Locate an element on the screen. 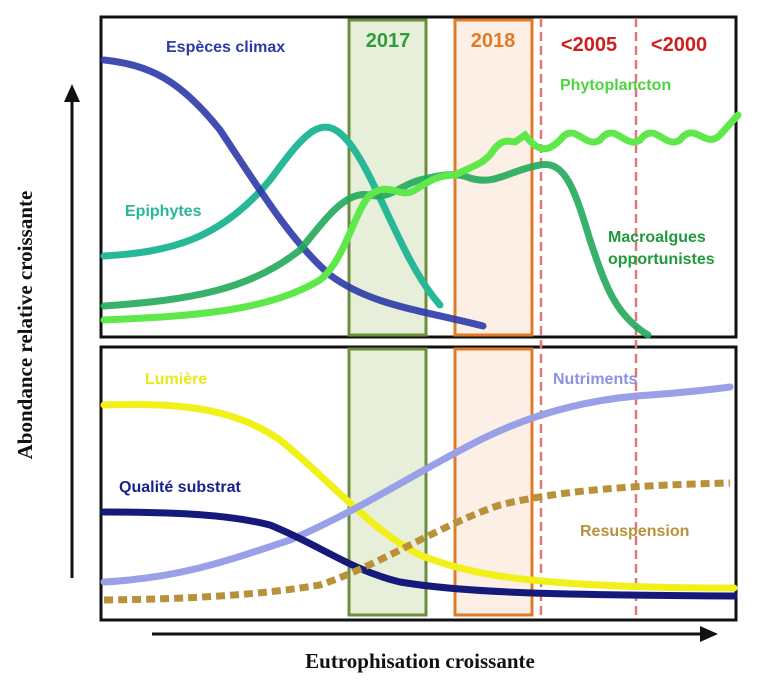 The height and width of the screenshot is (690, 768). y-axis-title: Abondance relative croissante is located at coordinates (25, 325).